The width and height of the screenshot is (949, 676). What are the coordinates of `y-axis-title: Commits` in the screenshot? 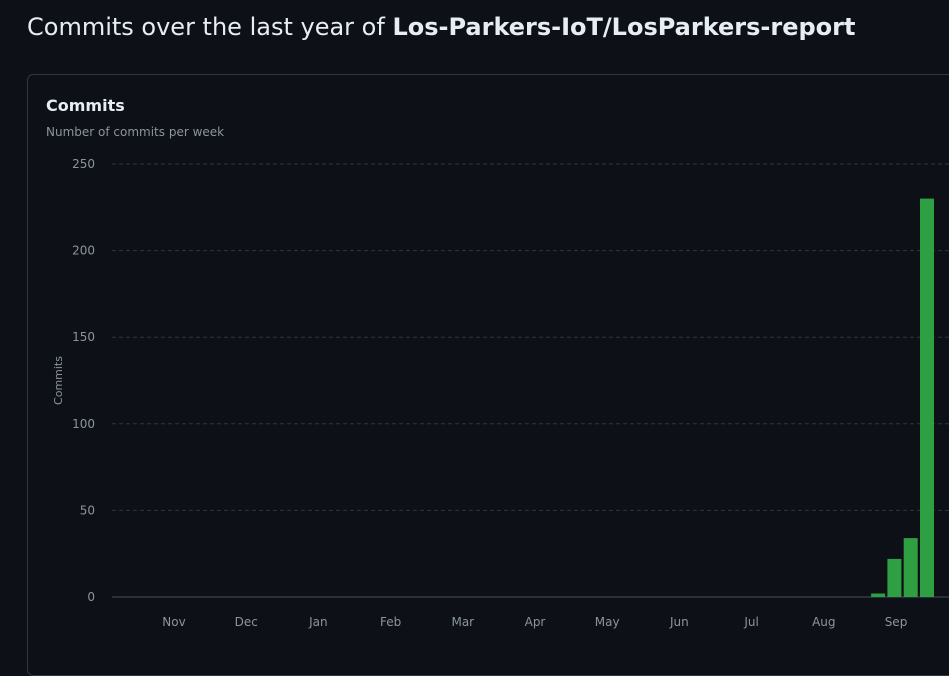 It's located at (58, 380).